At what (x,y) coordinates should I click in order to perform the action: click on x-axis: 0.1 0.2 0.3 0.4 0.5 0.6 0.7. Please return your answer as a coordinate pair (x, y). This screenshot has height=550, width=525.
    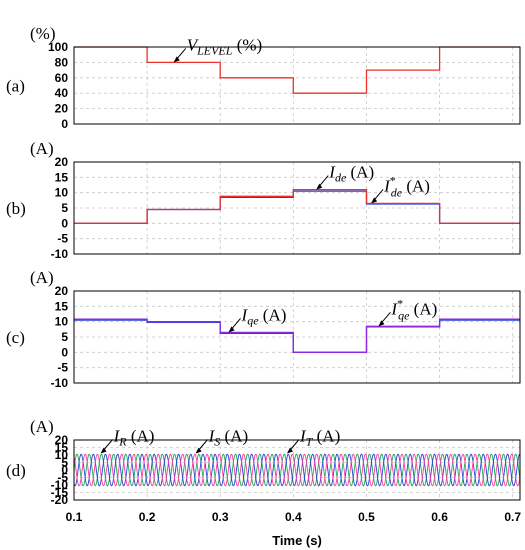
    Looking at the image, I should click on (294, 517).